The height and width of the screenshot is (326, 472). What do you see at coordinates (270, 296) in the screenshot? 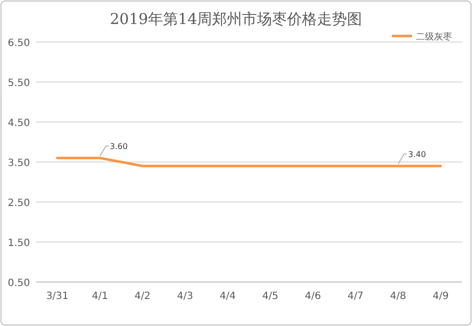
I see `x-tick-label: 4/5` at bounding box center [270, 296].